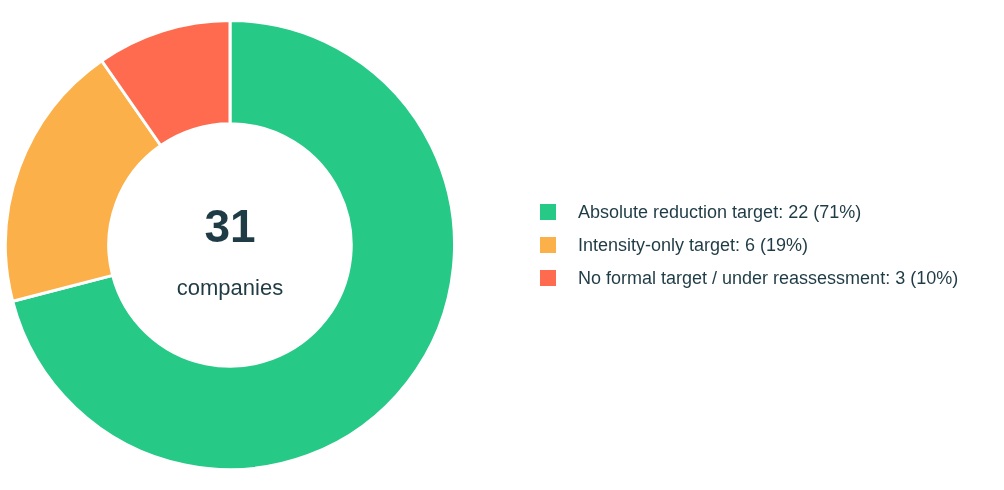 The height and width of the screenshot is (490, 1004). I want to click on text: 31, so click(230, 225).